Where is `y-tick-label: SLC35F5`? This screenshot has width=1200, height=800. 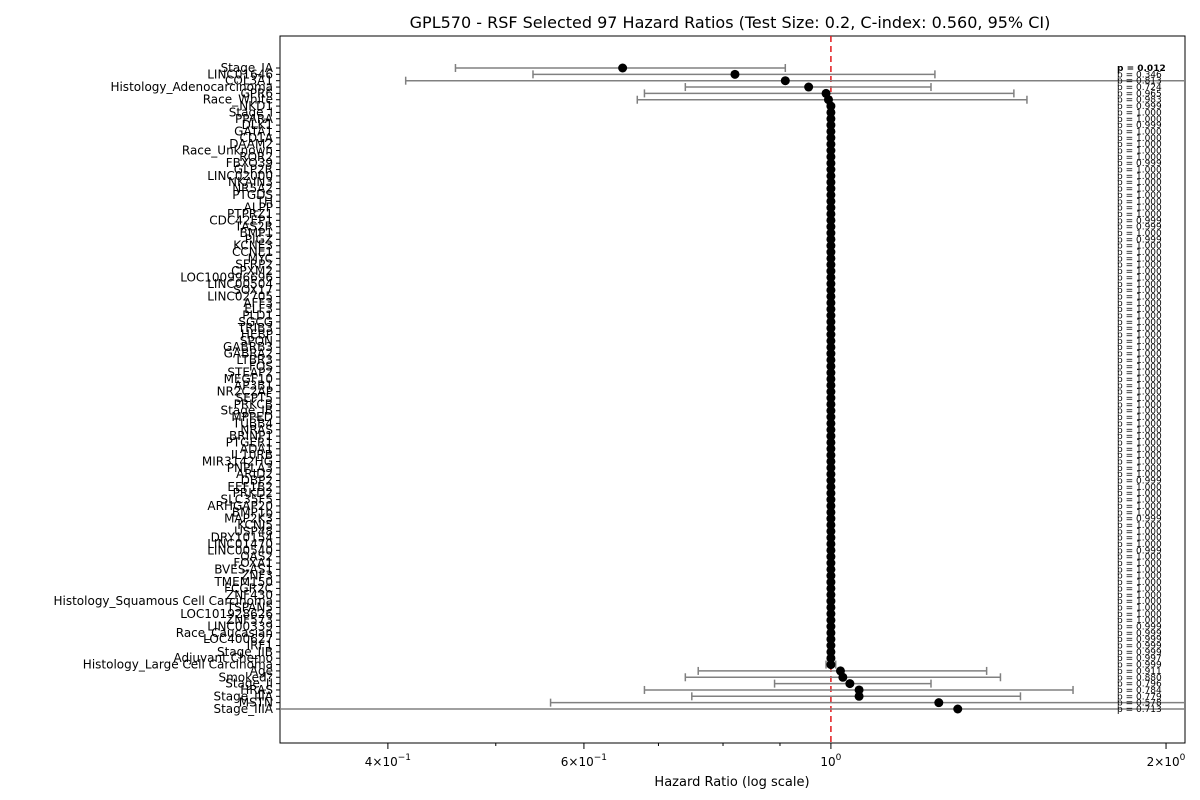 y-tick-label: SLC35F5 is located at coordinates (247, 500).